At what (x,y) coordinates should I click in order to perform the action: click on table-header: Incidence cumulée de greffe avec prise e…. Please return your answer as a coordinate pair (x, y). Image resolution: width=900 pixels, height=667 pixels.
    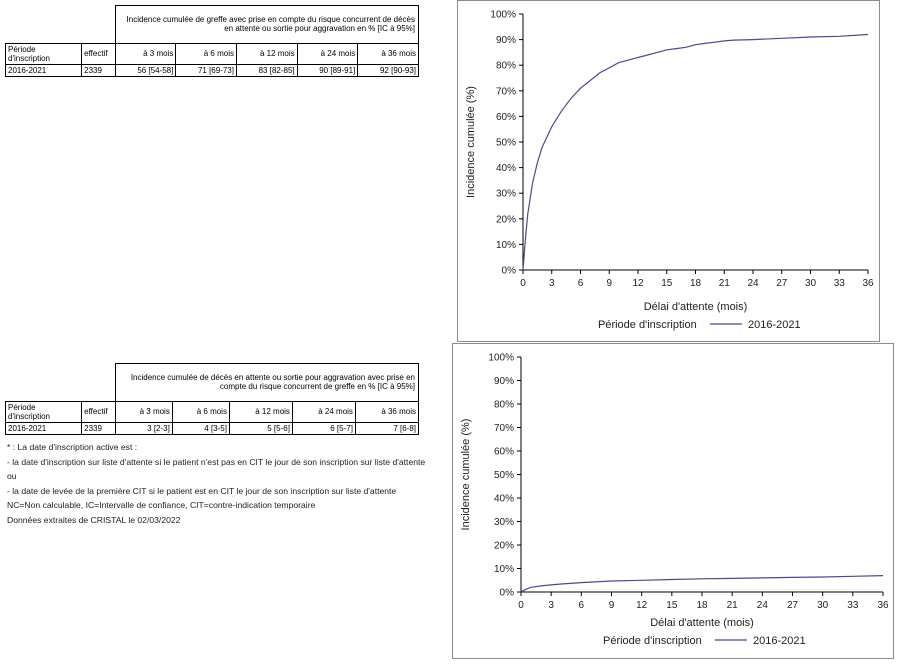
    Looking at the image, I should click on (267, 24).